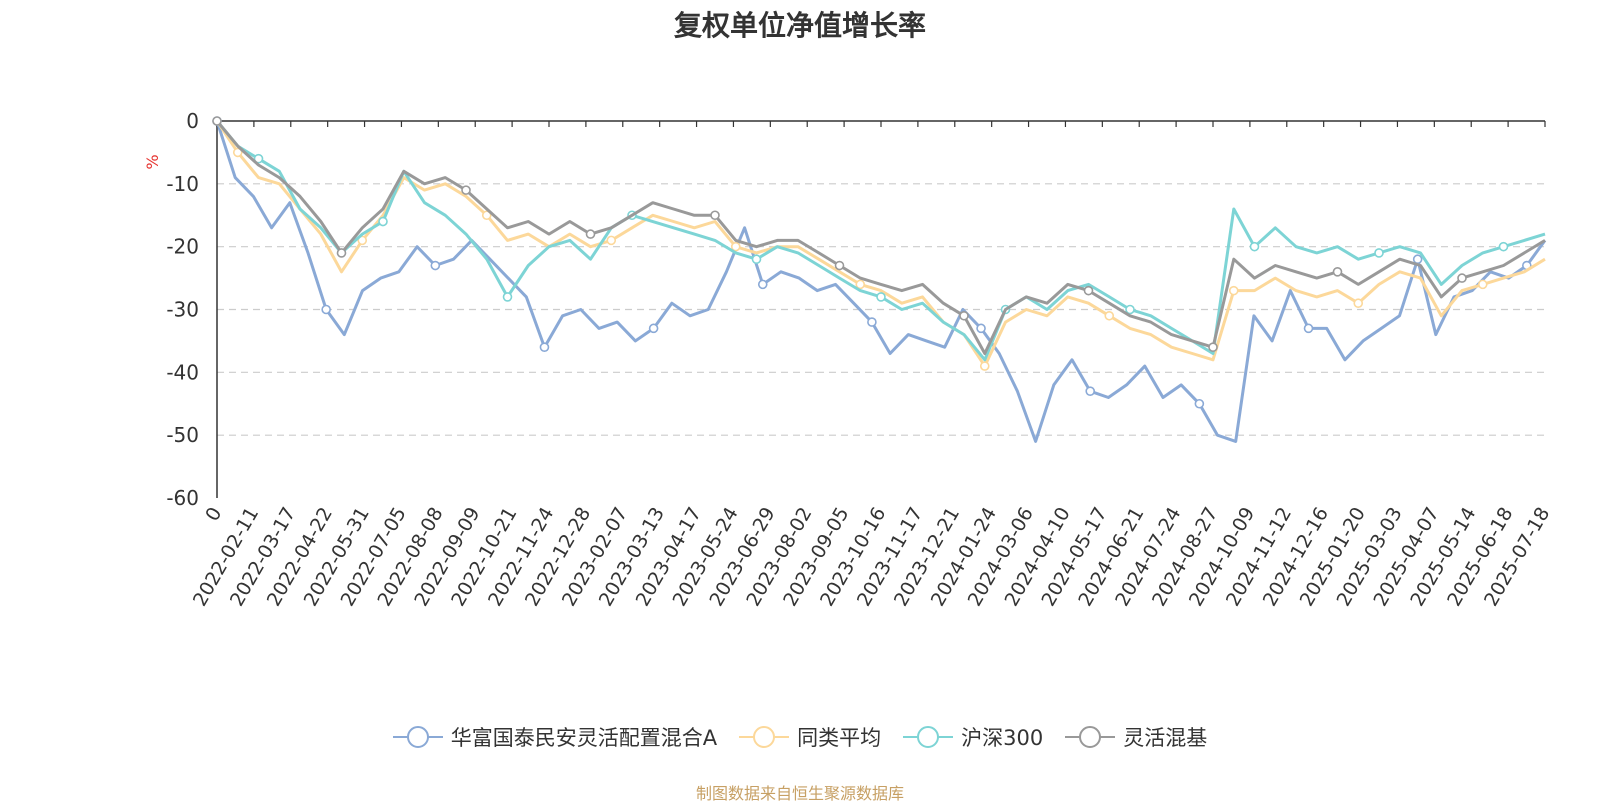 The width and height of the screenshot is (1600, 804). What do you see at coordinates (799, 25) in the screenshot?
I see `chart-title: 复权单位净值增长率` at bounding box center [799, 25].